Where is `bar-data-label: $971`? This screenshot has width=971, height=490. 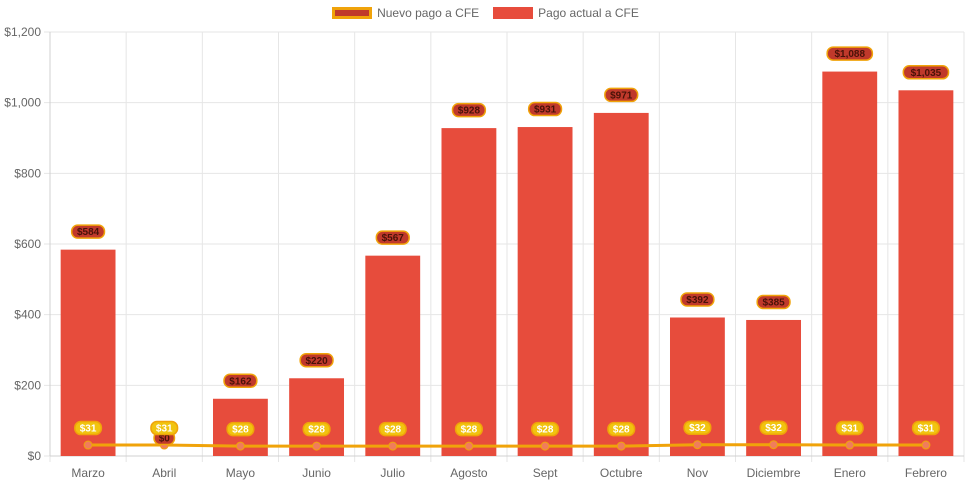
bar-data-label: $971 is located at coordinates (621, 95).